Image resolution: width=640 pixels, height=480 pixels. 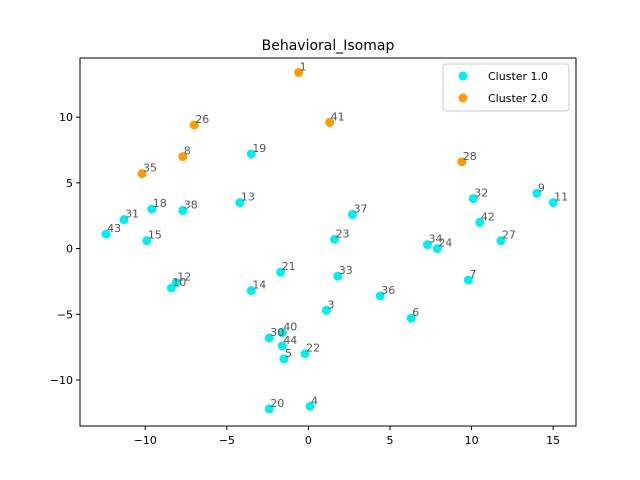 I want to click on point-label: 9, so click(x=541, y=187).